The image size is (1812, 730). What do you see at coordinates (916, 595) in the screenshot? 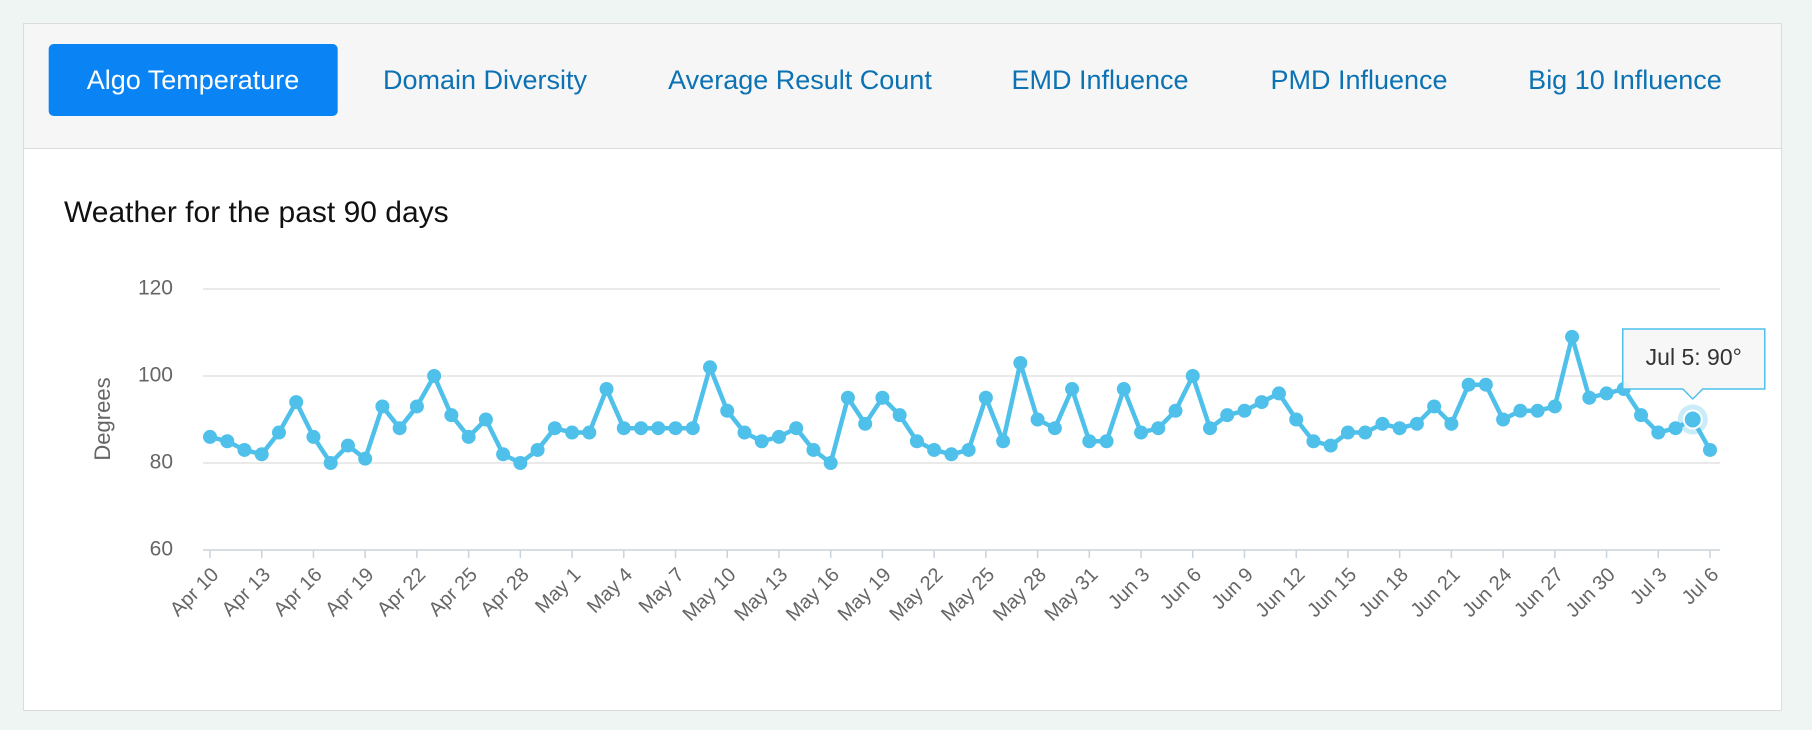
I see `x-tick-label: May 22` at bounding box center [916, 595].